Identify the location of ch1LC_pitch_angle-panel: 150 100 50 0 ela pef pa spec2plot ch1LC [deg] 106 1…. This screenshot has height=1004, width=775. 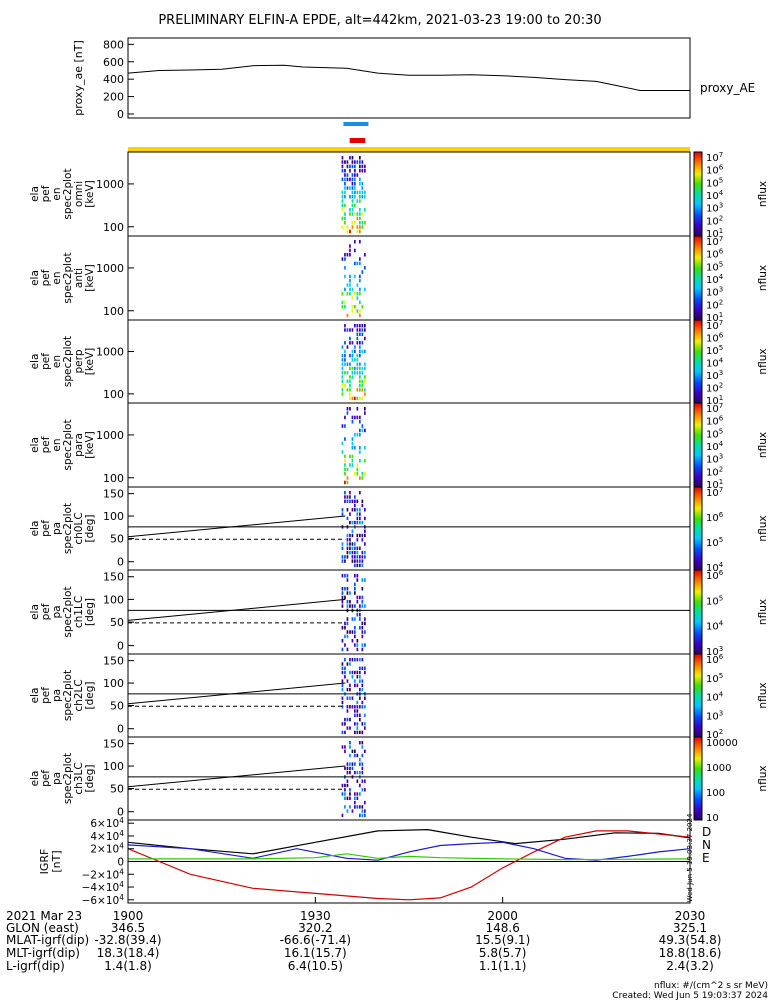
(399, 613).